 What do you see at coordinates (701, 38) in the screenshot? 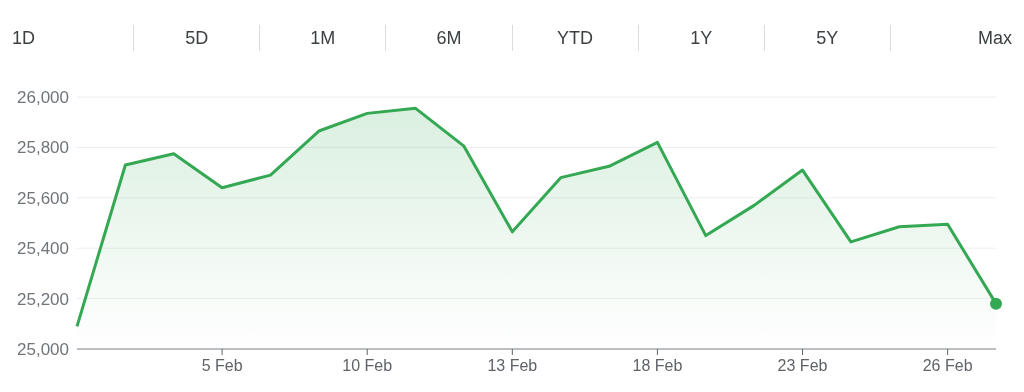
I see `text: 1Y` at bounding box center [701, 38].